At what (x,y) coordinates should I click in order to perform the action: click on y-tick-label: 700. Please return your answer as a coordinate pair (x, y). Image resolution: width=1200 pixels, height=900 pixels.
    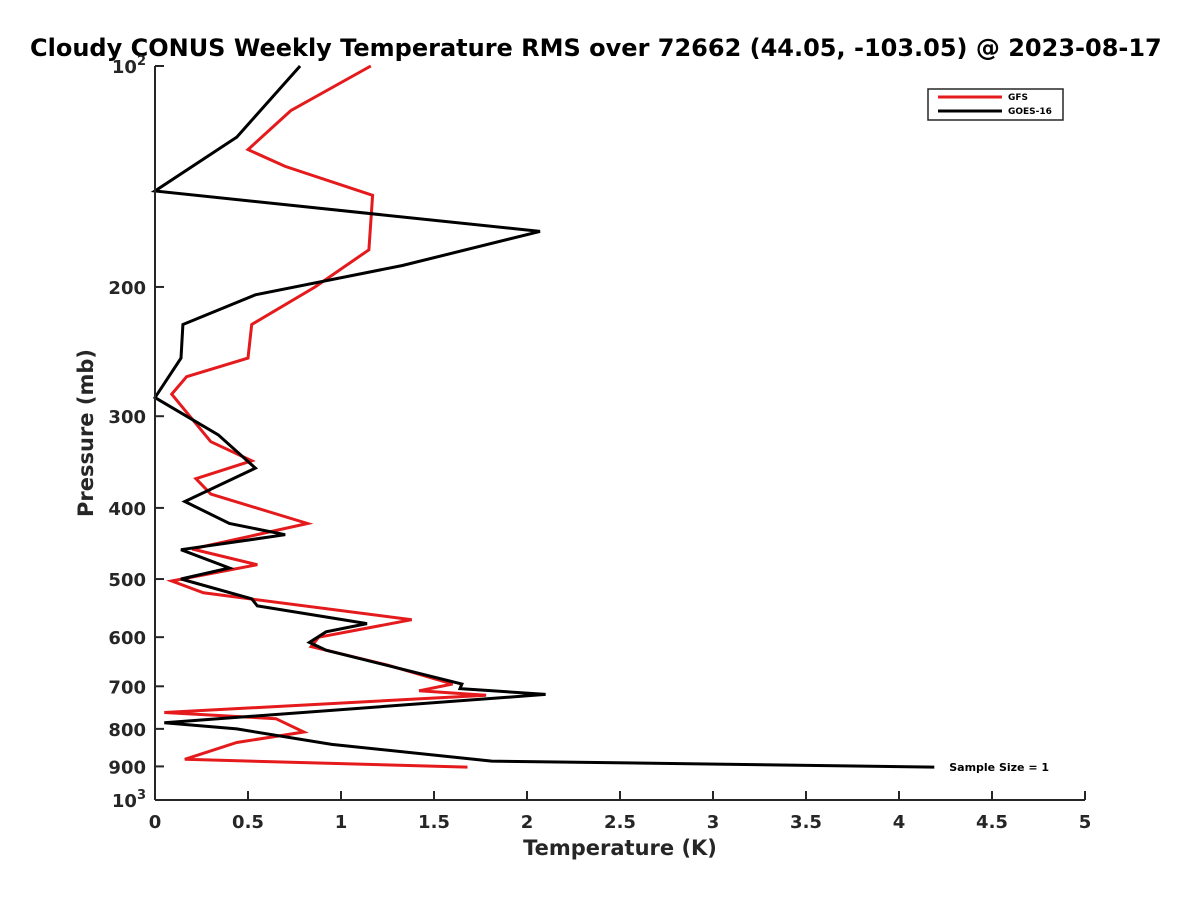
    Looking at the image, I should click on (127, 687).